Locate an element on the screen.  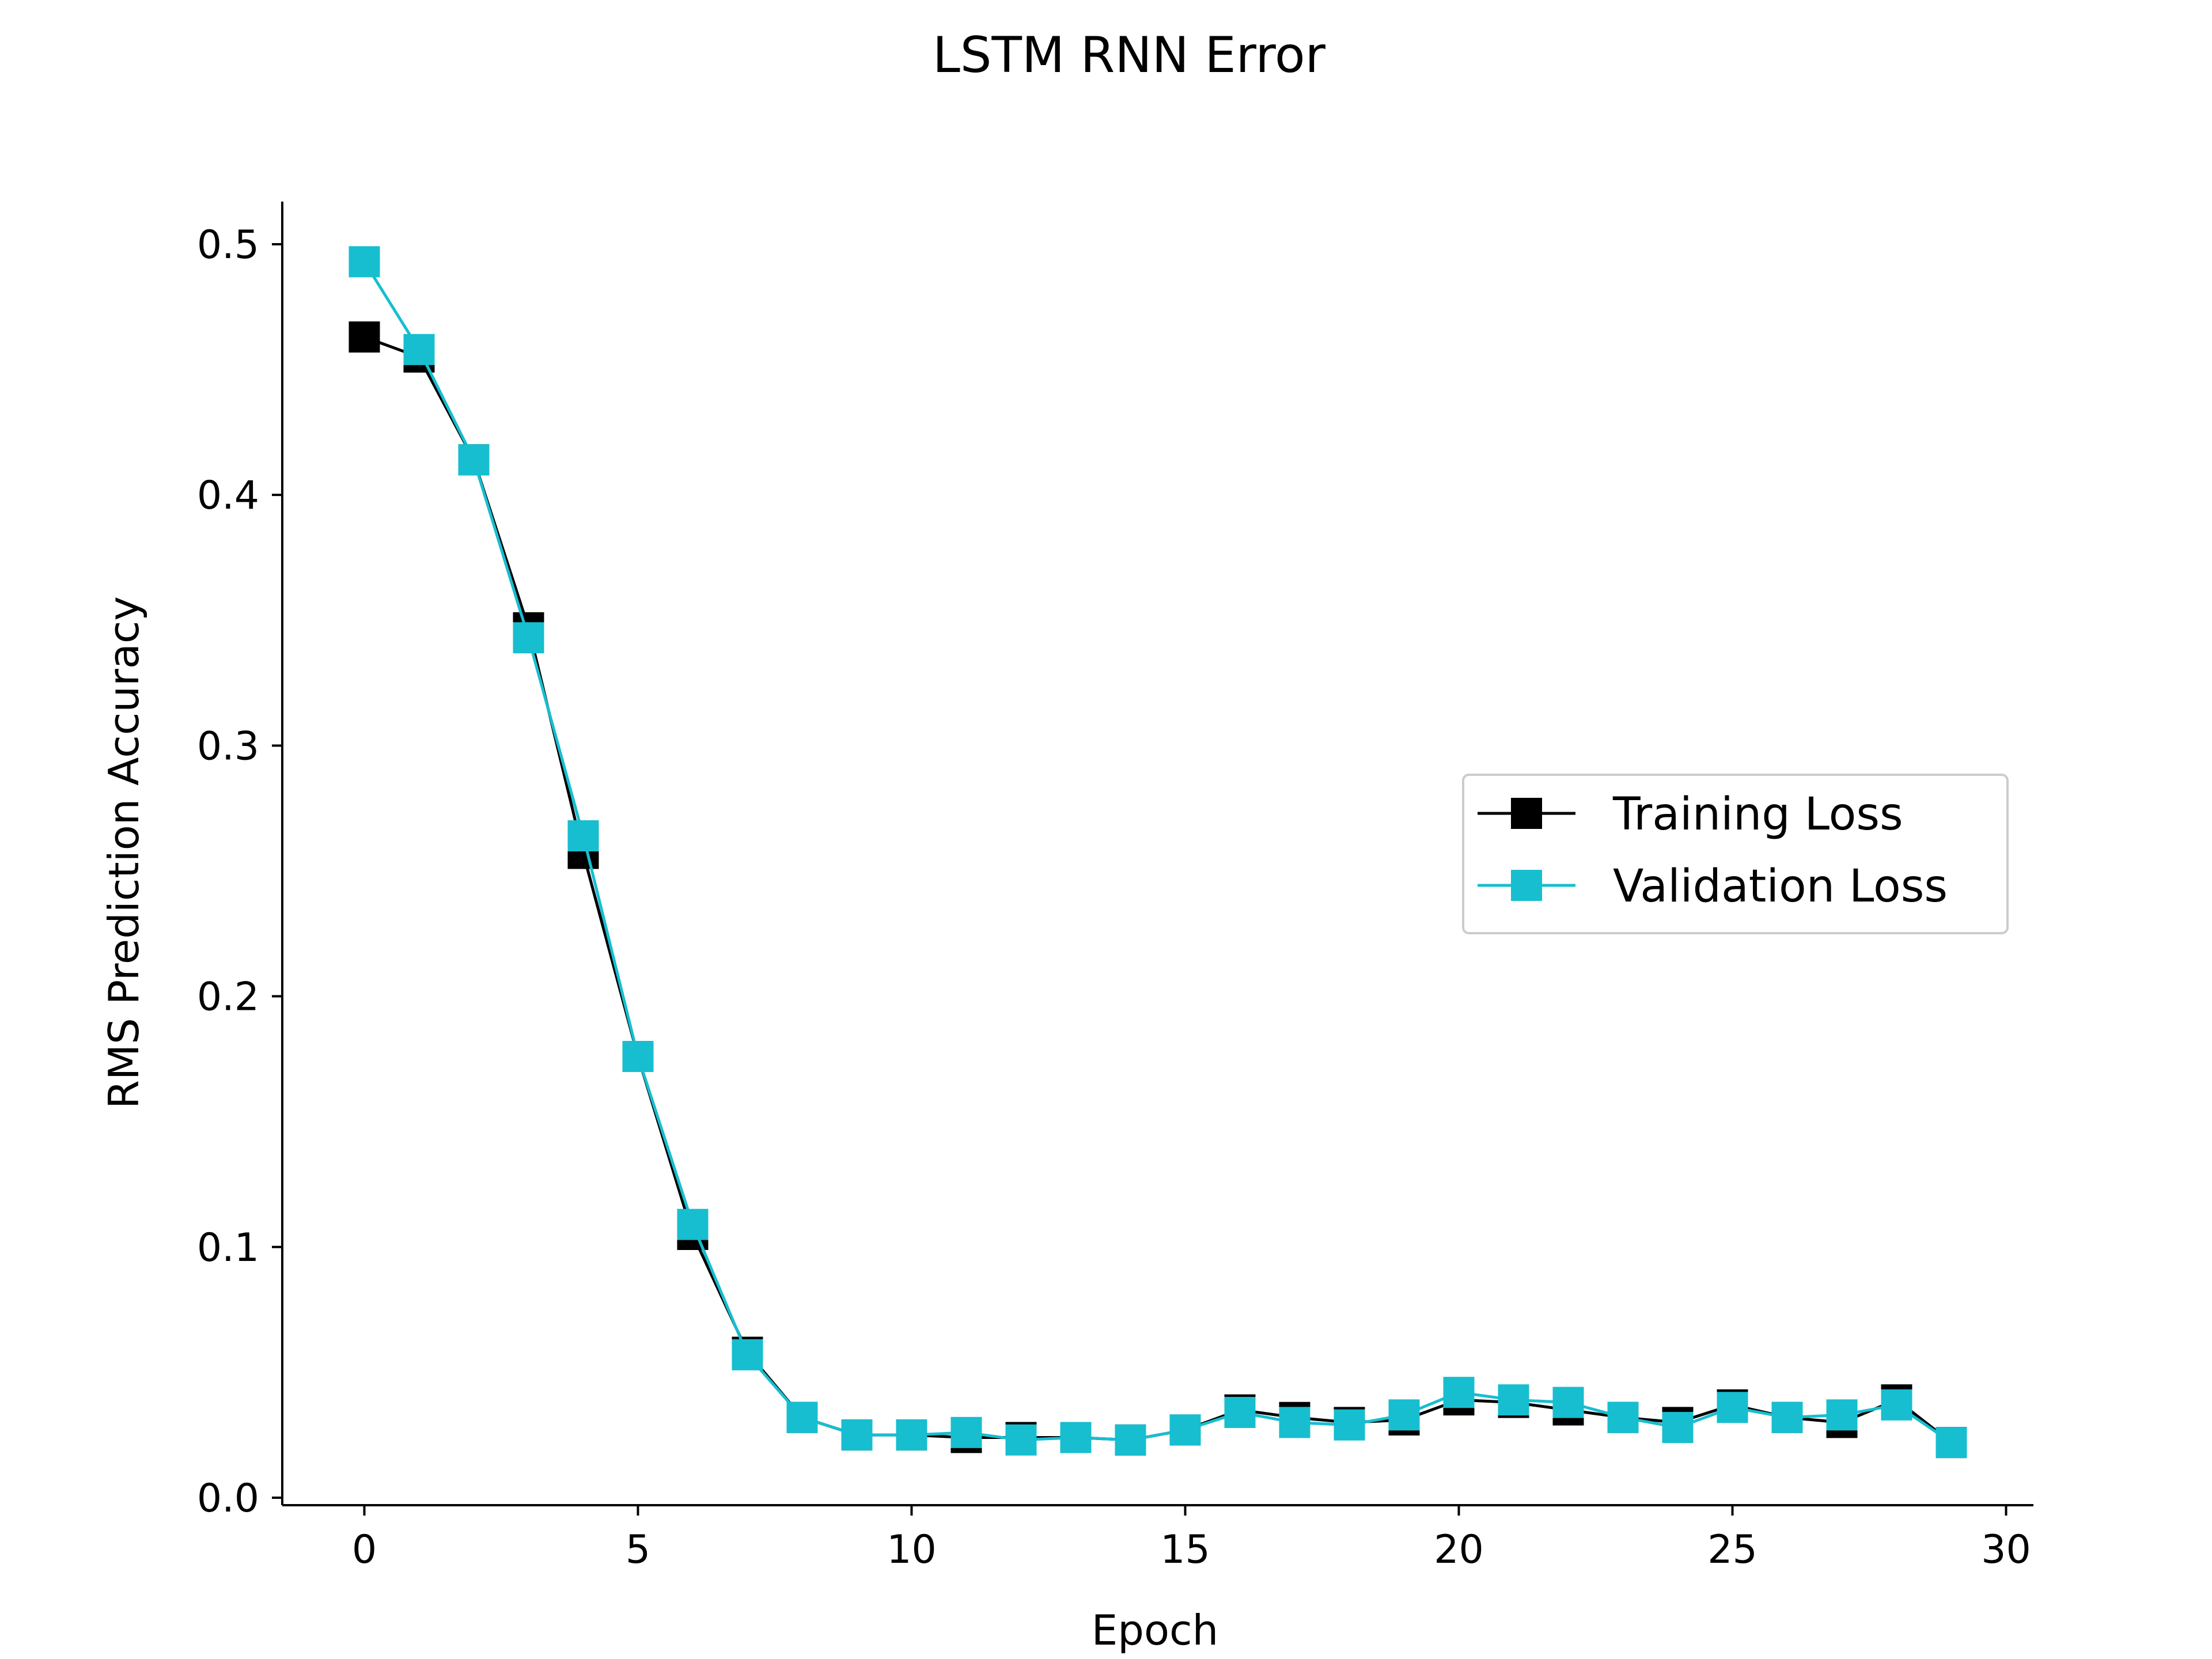
legend-frame is located at coordinates (1735, 854).